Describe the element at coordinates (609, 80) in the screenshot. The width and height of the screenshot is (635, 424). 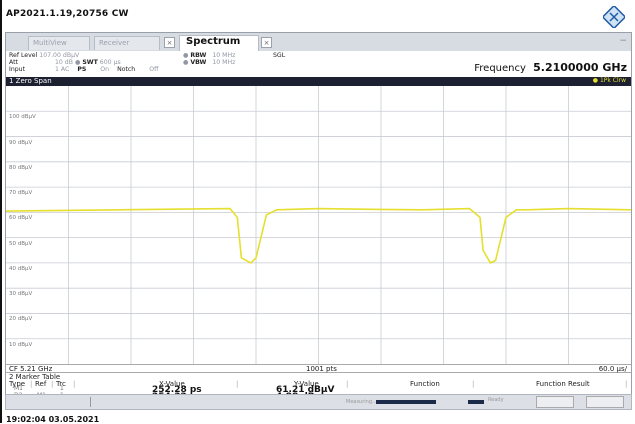
I see `trace-badge: ● 1Pk Clrw` at that location.